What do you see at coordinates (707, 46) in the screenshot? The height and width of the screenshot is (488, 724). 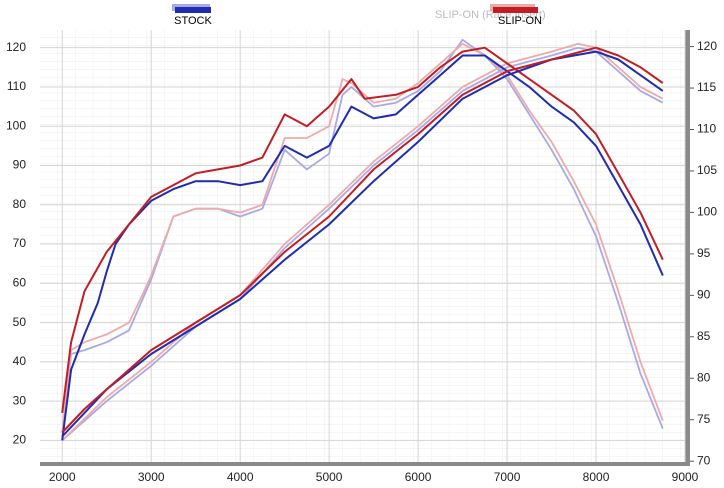 I see `y2-tick-label: 120` at bounding box center [707, 46].